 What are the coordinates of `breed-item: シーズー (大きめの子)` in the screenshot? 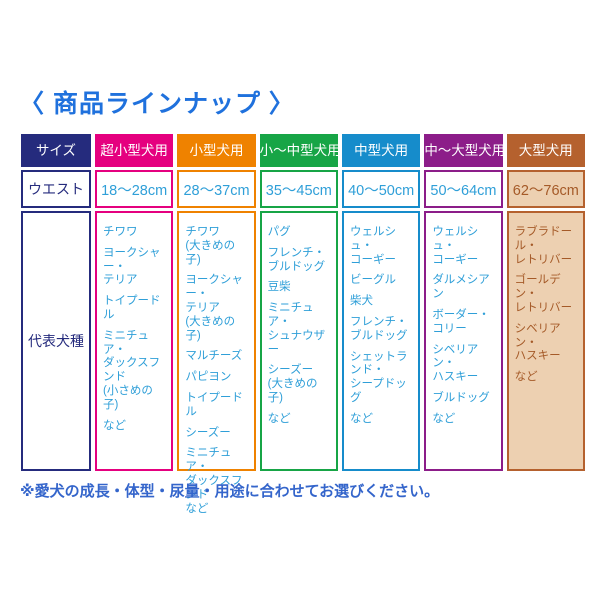 It's located at (292, 384).